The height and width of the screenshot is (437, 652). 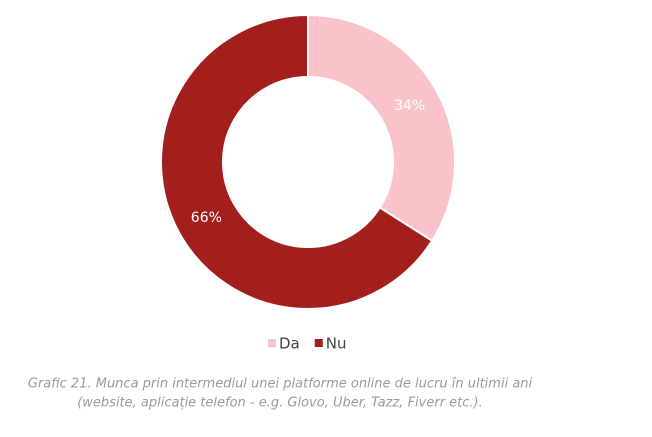 I want to click on legend-label: Nu, so click(x=336, y=344).